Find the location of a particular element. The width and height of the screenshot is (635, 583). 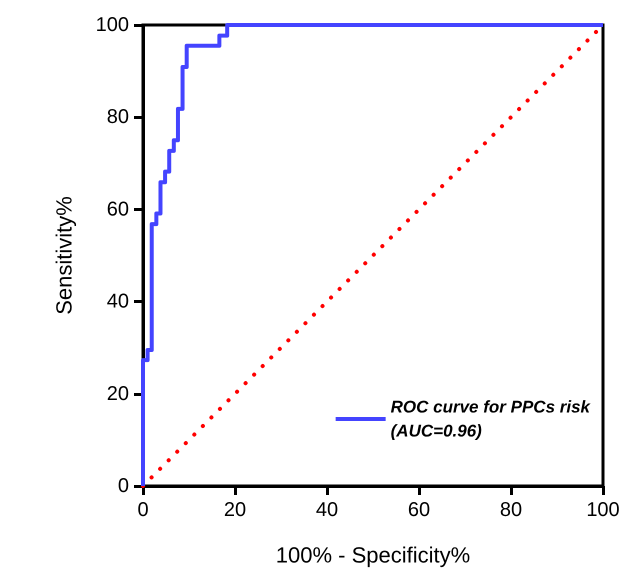

y-tick-label: 0 is located at coordinates (123, 486).